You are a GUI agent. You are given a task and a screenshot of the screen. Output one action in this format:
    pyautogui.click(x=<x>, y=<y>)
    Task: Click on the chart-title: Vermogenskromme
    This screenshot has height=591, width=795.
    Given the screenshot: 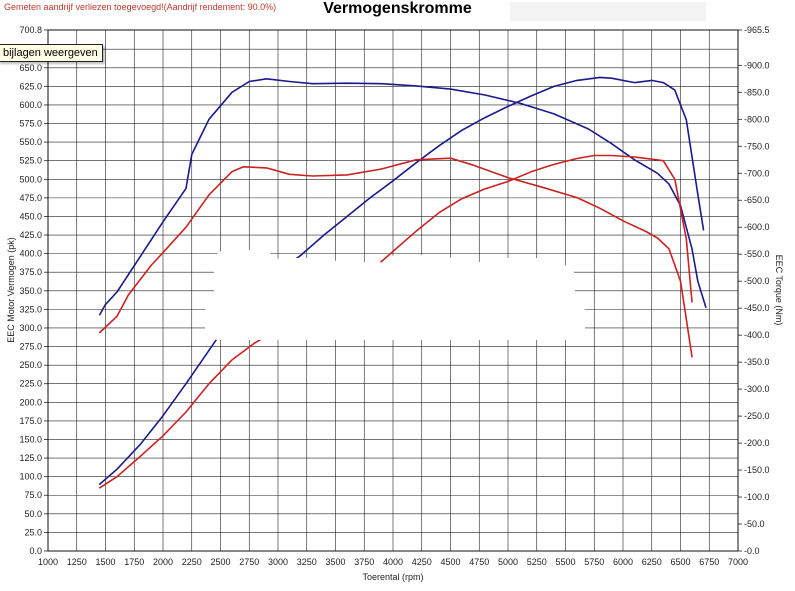 What is the action you would take?
    pyautogui.click(x=397, y=9)
    